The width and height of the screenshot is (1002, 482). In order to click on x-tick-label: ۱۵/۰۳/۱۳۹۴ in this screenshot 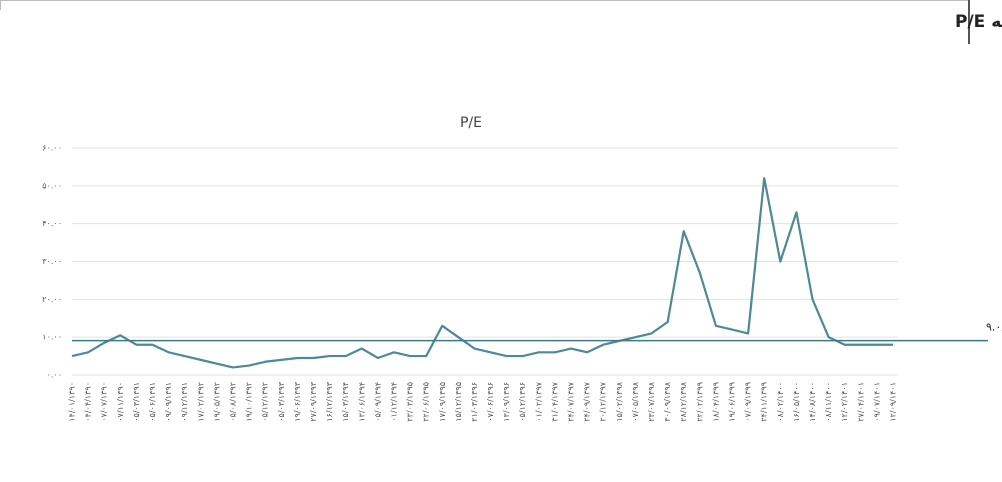, I will do `click(345, 402)`.